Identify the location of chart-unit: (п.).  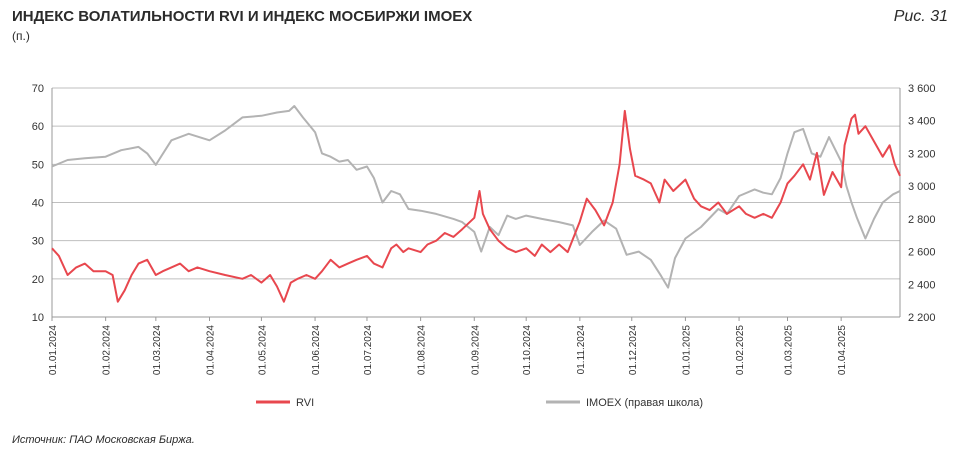
(21, 36).